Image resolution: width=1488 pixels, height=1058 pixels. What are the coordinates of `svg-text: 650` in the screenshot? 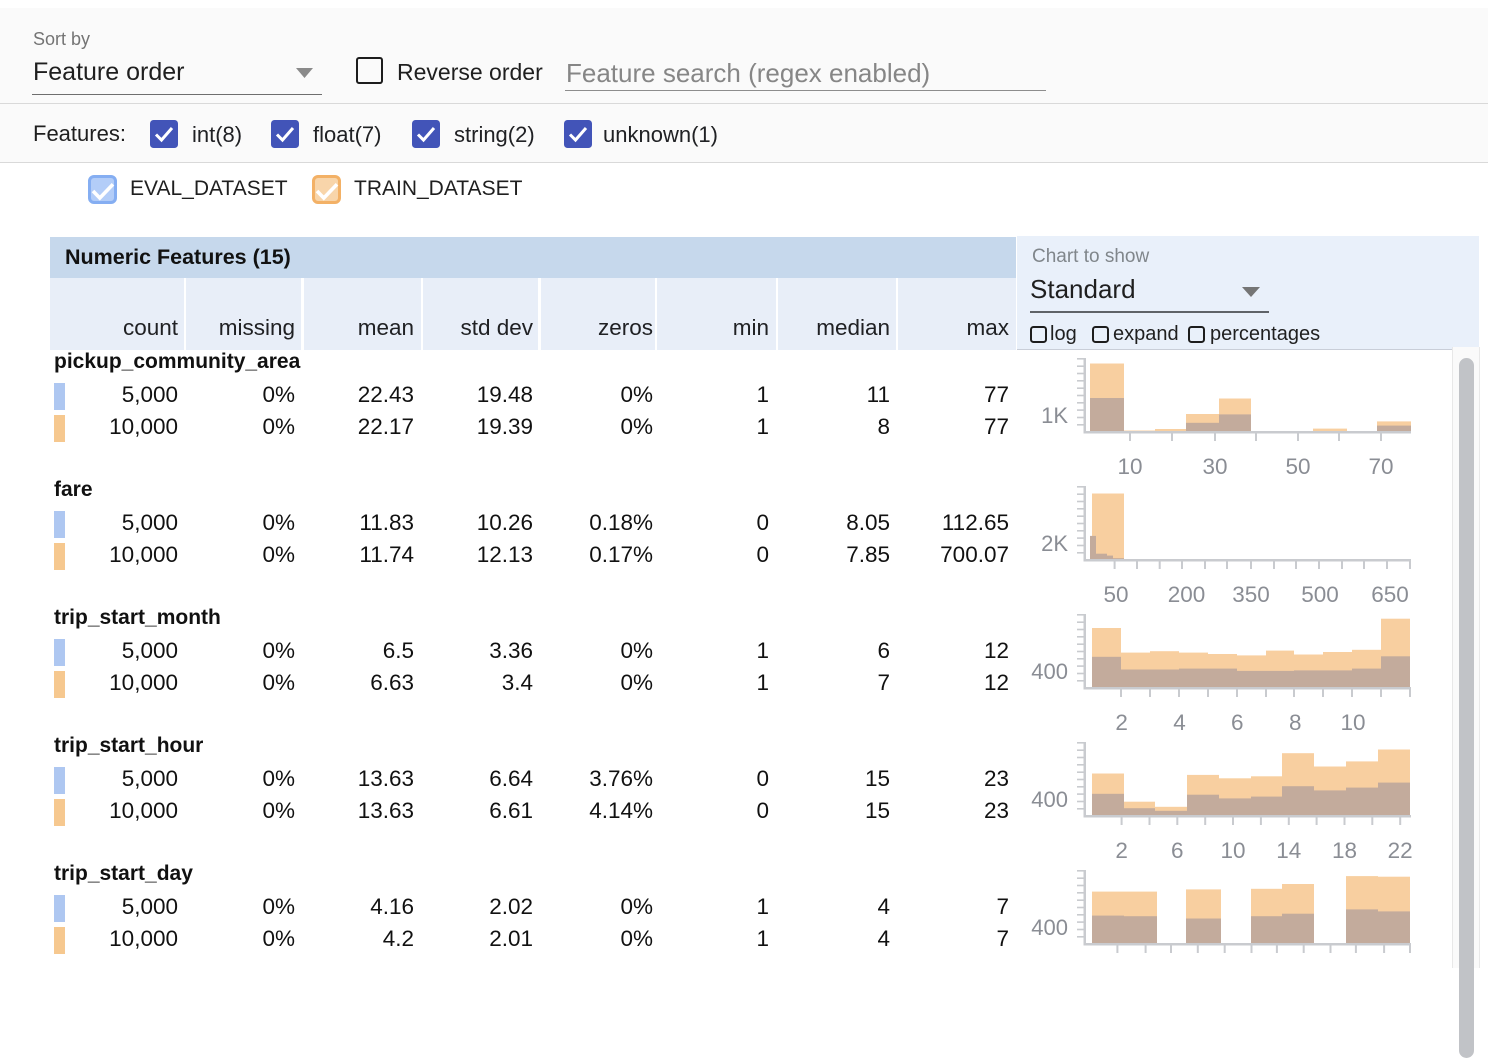 It's located at (1390, 594).